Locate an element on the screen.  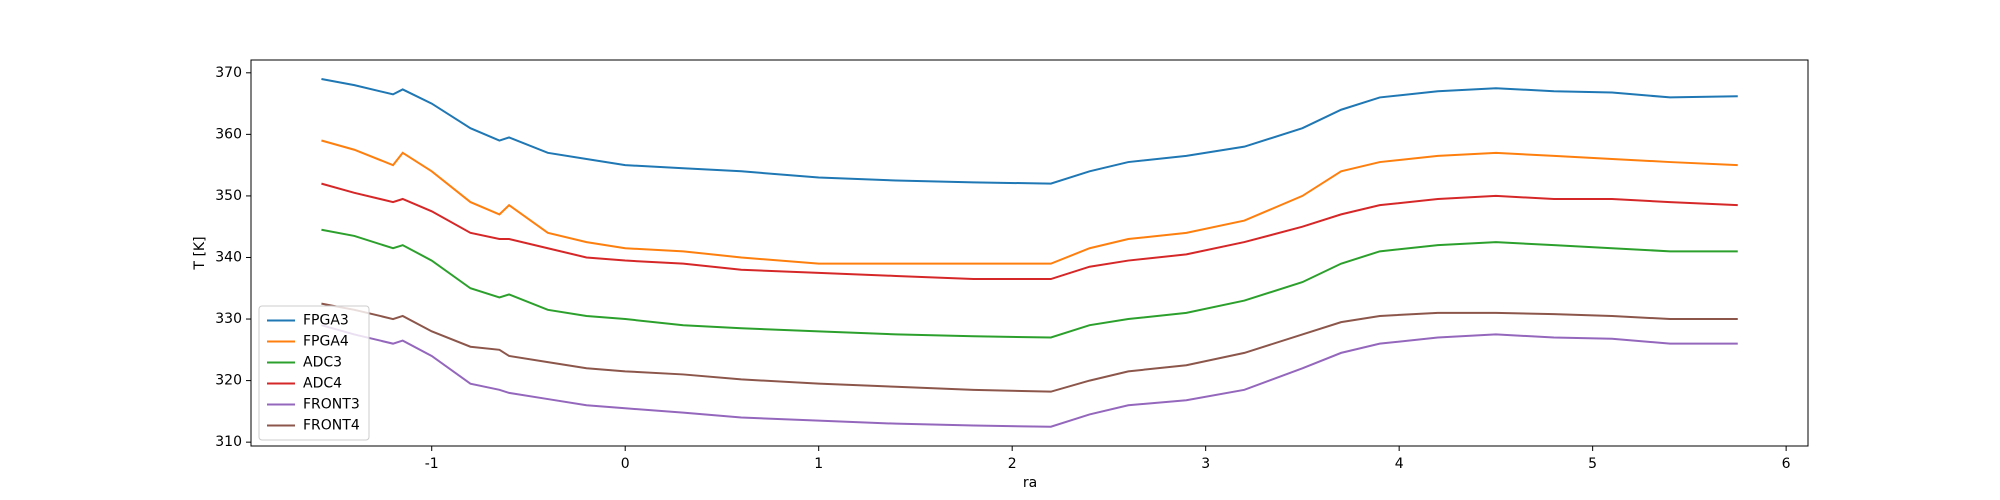
x-tick-label: 5 is located at coordinates (1592, 464).